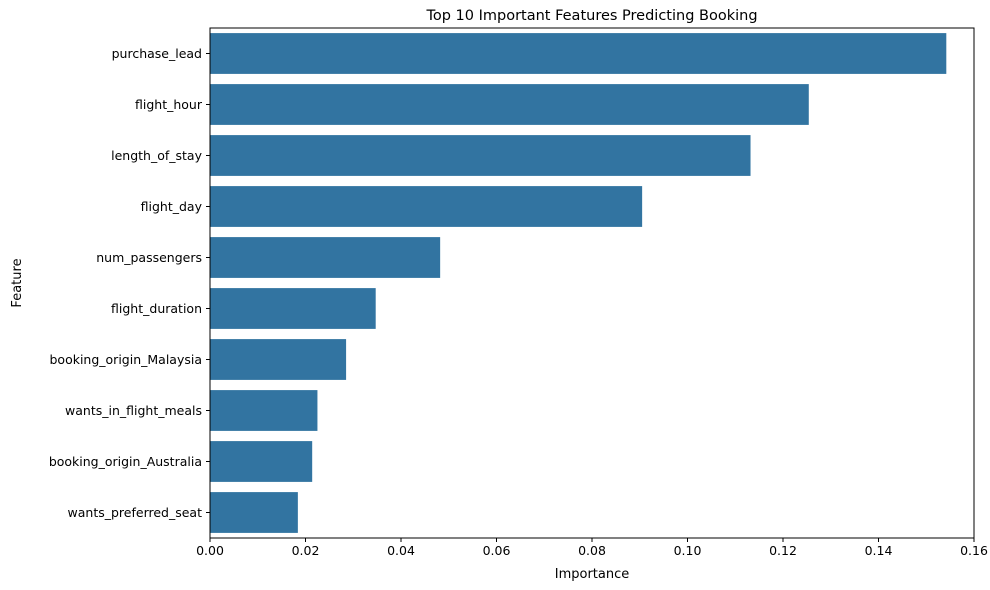  What do you see at coordinates (974, 550) in the screenshot?
I see `x-tick-label: 0.16` at bounding box center [974, 550].